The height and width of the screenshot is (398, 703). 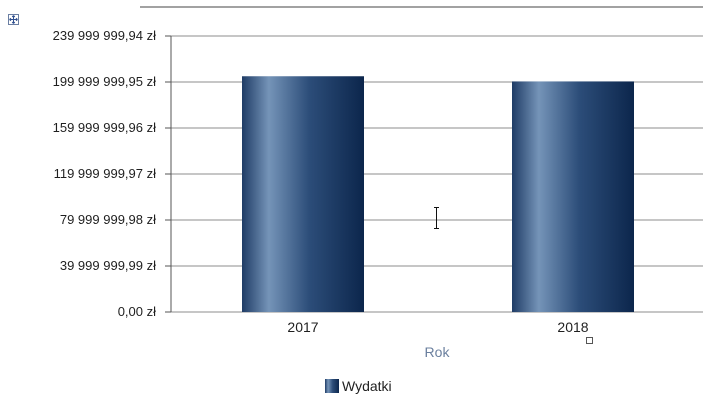 What do you see at coordinates (436, 218) in the screenshot?
I see `text-cursor-icon` at bounding box center [436, 218].